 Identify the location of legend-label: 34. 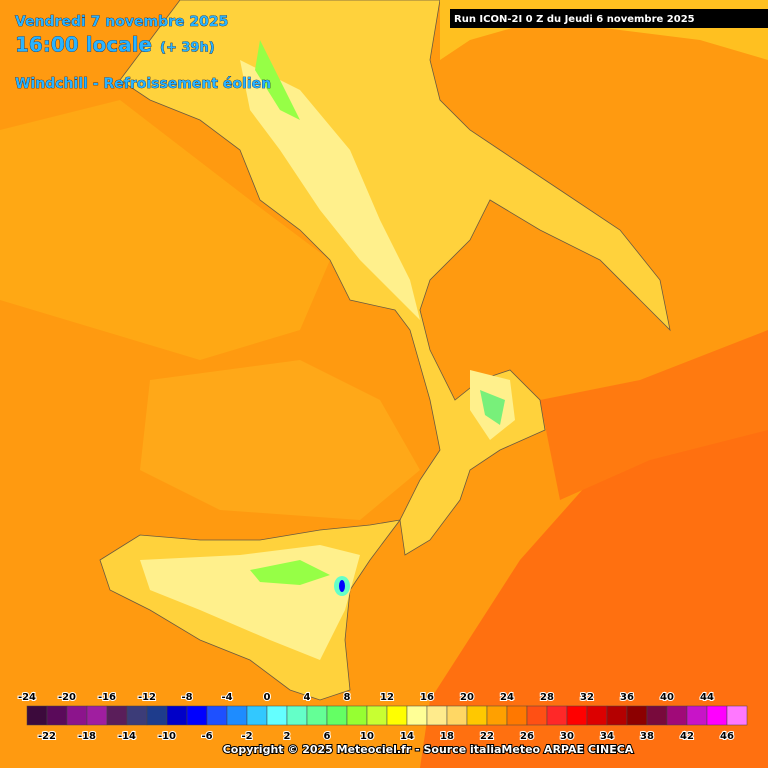
(607, 736).